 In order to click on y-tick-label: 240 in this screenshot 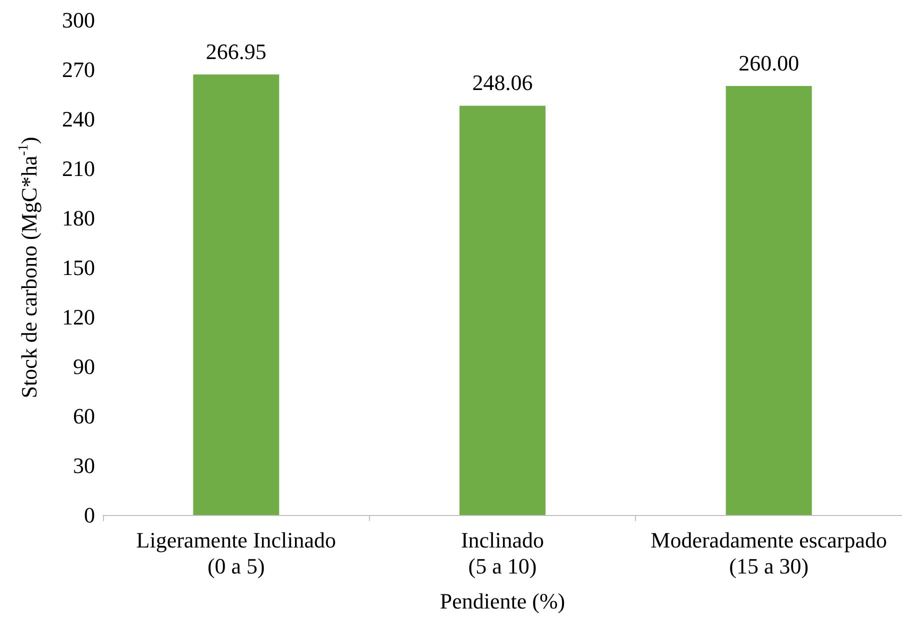, I will do `click(78, 119)`.